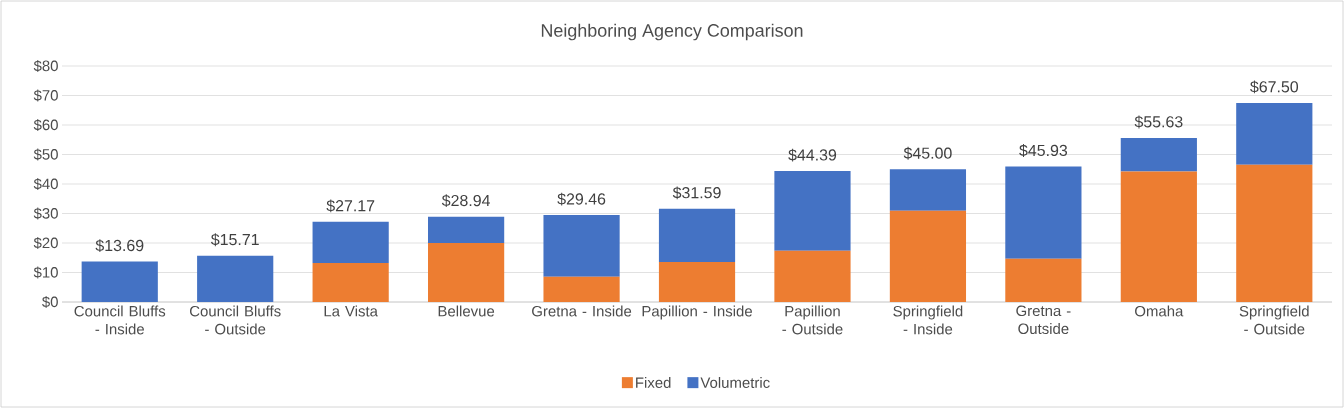 The width and height of the screenshot is (1344, 408). Describe the element at coordinates (45, 154) in the screenshot. I see `y-tick-label: $50` at that location.